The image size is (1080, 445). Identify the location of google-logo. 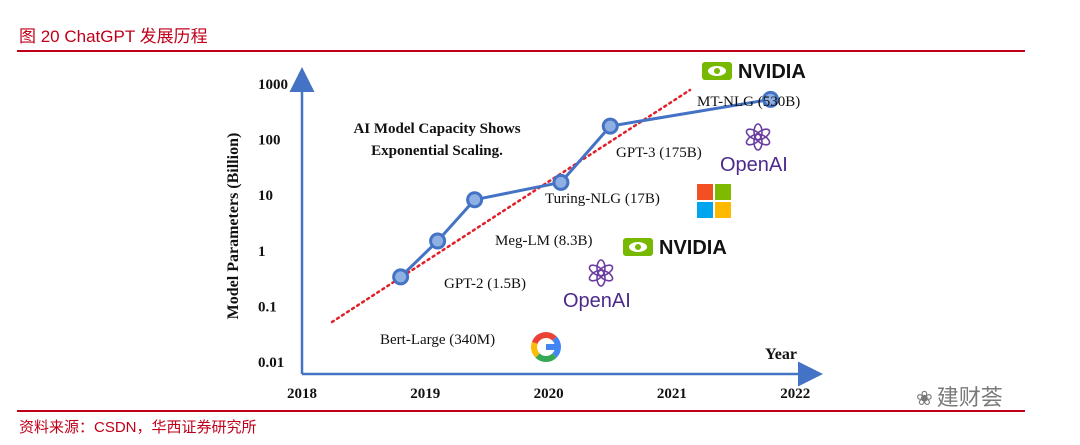
(546, 347).